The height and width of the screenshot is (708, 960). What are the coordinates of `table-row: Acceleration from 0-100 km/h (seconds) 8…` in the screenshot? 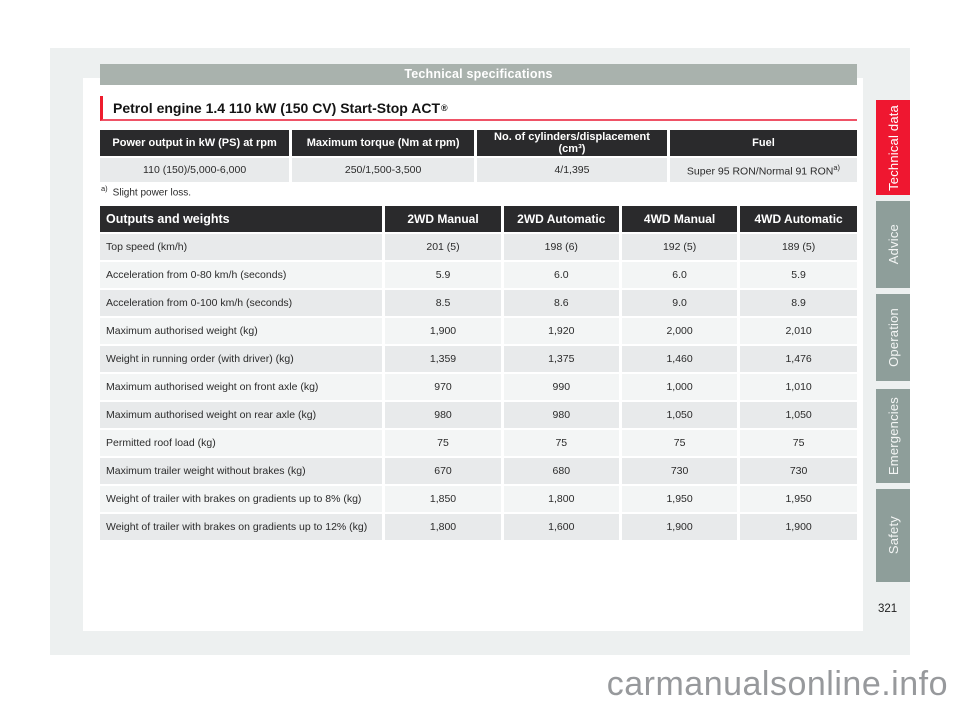 It's located at (478, 302).